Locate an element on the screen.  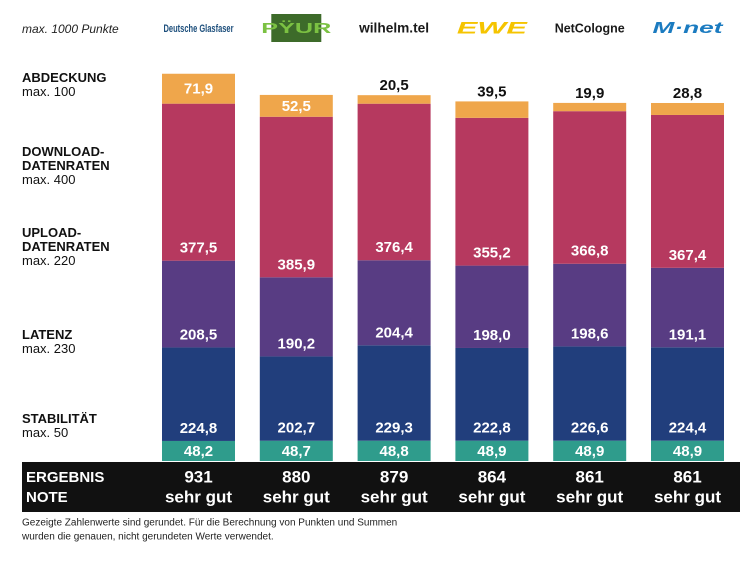
value-label: 20,5 is located at coordinates (393, 85).